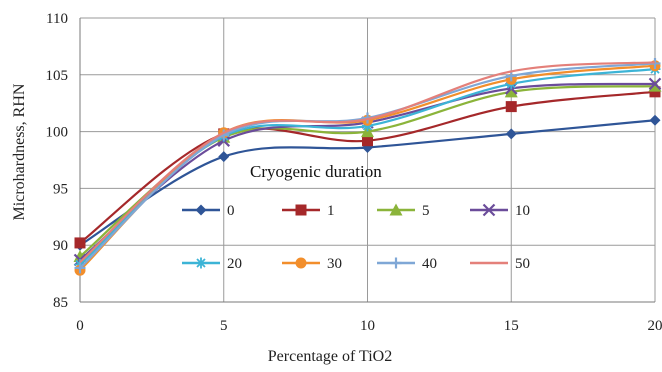  Describe the element at coordinates (60, 246) in the screenshot. I see `y-tick-label: 90` at that location.